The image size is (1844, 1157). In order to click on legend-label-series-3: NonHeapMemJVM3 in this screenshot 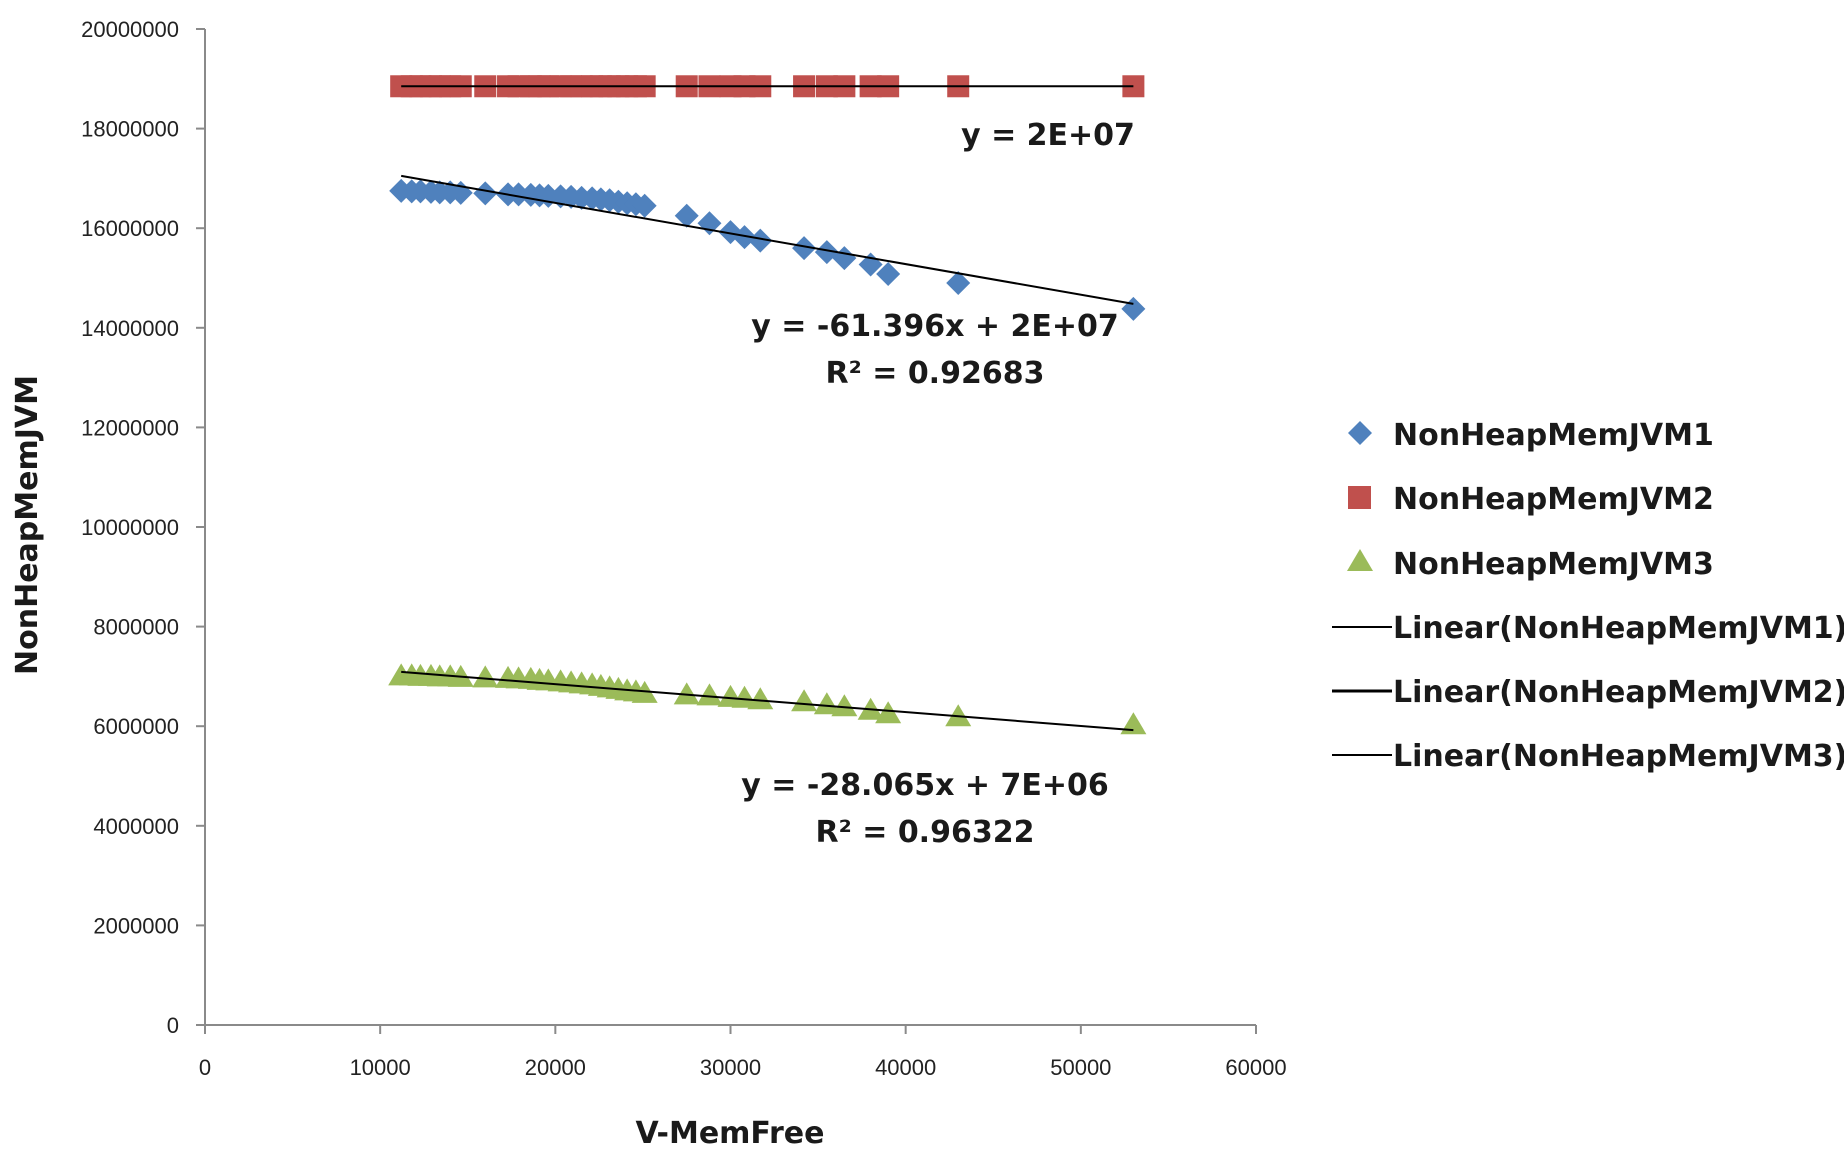, I will do `click(1553, 564)`.